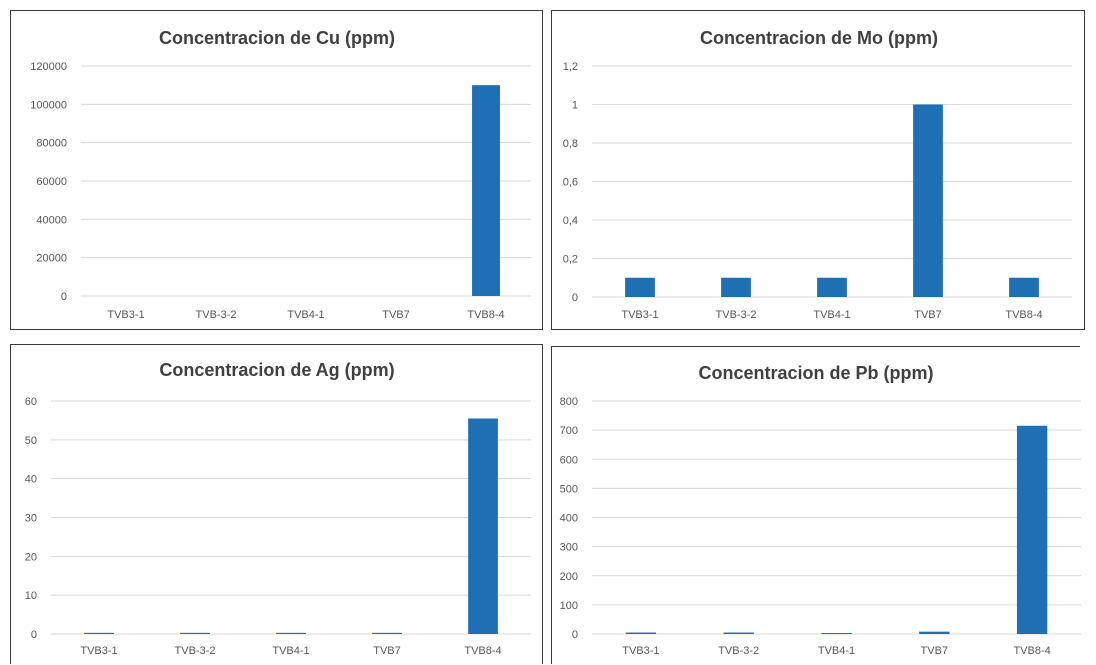 Image resolution: width=1096 pixels, height=665 pixels. Describe the element at coordinates (569, 460) in the screenshot. I see `y-tick-label: 600` at that location.